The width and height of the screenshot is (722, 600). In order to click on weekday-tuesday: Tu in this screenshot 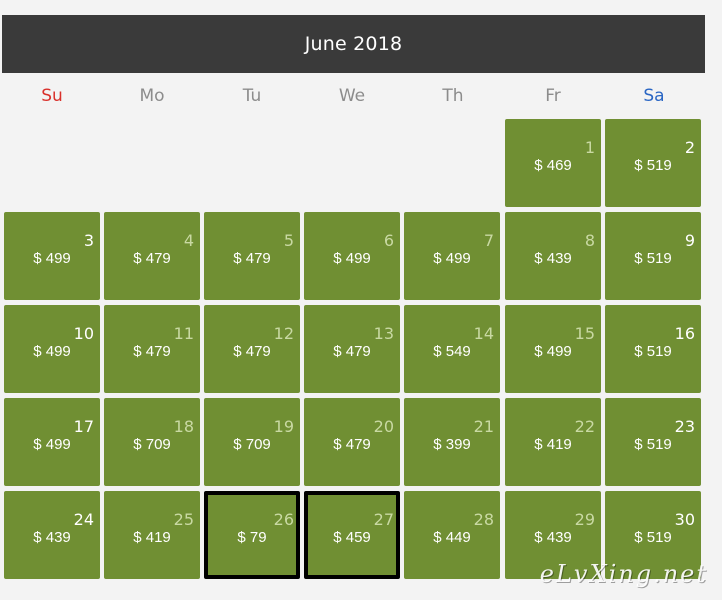, I will do `click(252, 96)`.